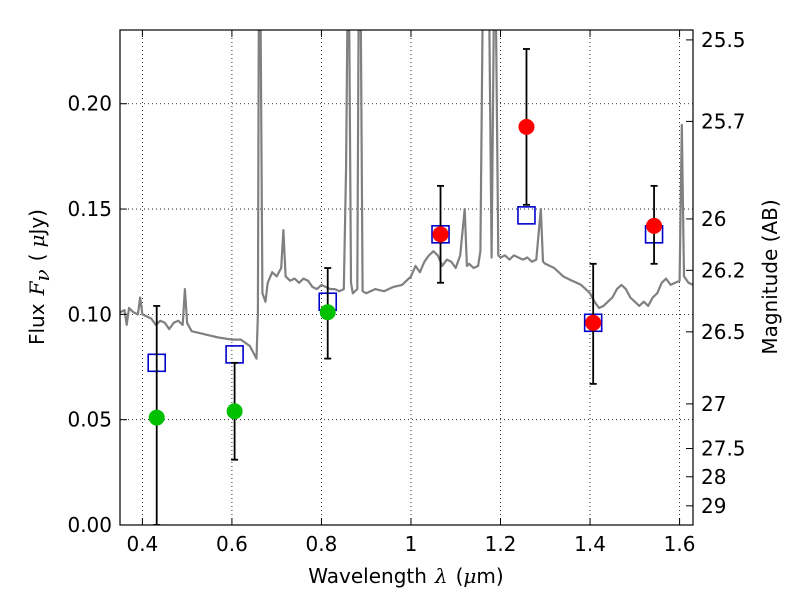  I want to click on mag-tick-label: 25.7, so click(723, 121).